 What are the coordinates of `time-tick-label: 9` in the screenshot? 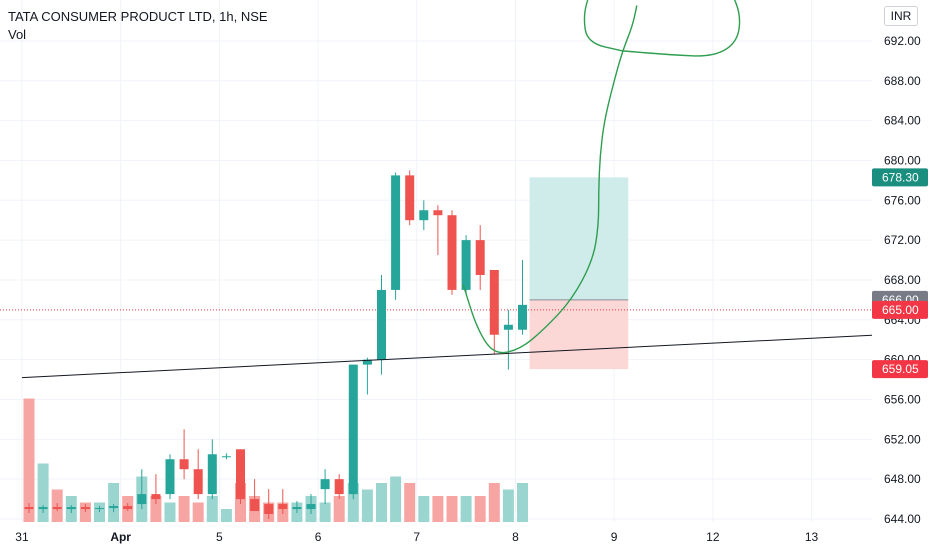 It's located at (614, 537).